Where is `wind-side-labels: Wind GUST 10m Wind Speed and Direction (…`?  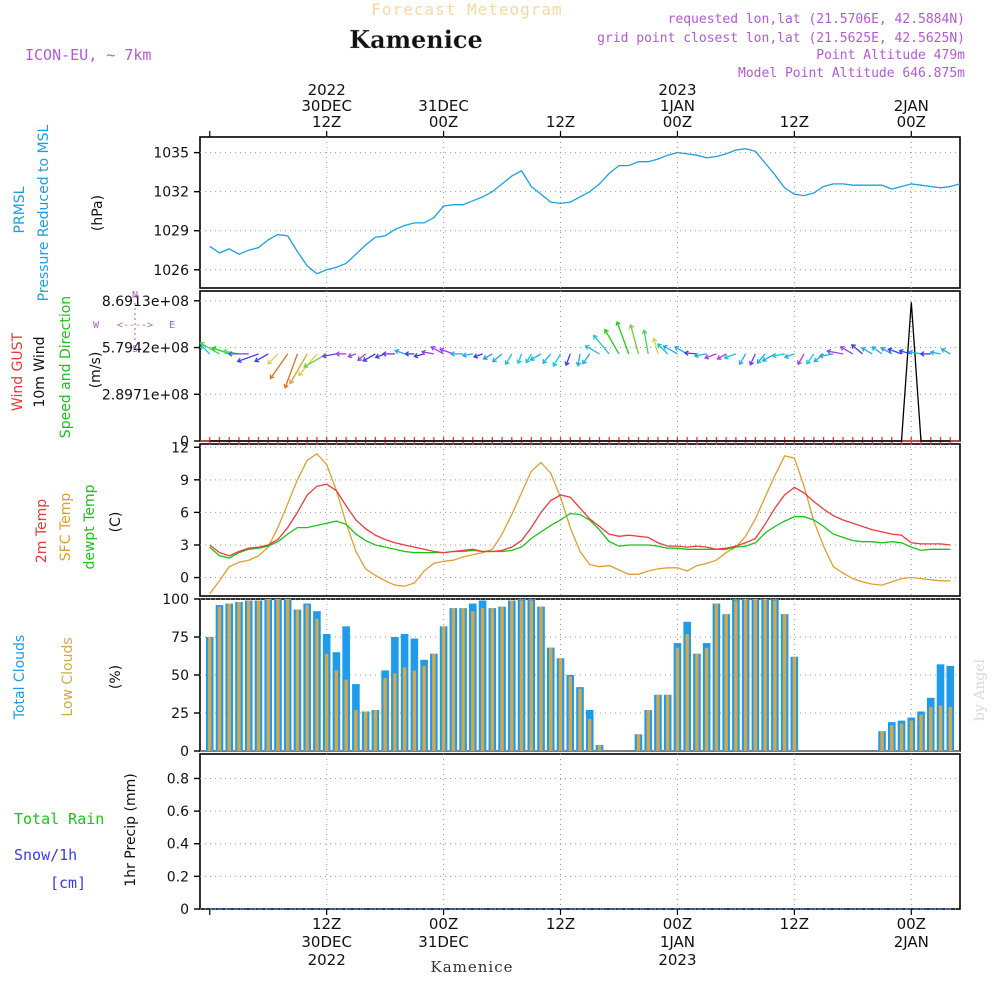
wind-side-labels: Wind GUST 10m Wind Speed and Direction (… is located at coordinates (57, 367).